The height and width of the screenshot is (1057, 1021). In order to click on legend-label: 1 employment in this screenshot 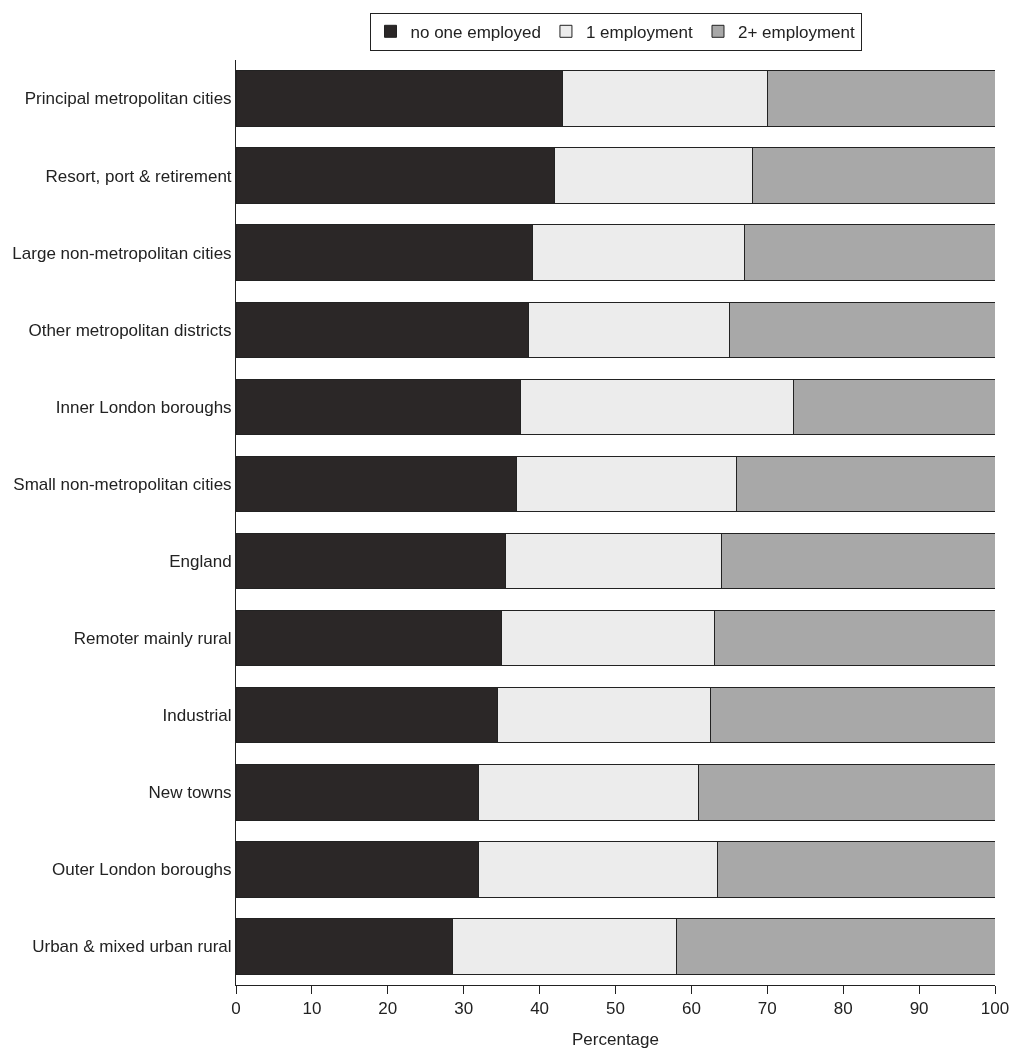, I will do `click(639, 32)`.